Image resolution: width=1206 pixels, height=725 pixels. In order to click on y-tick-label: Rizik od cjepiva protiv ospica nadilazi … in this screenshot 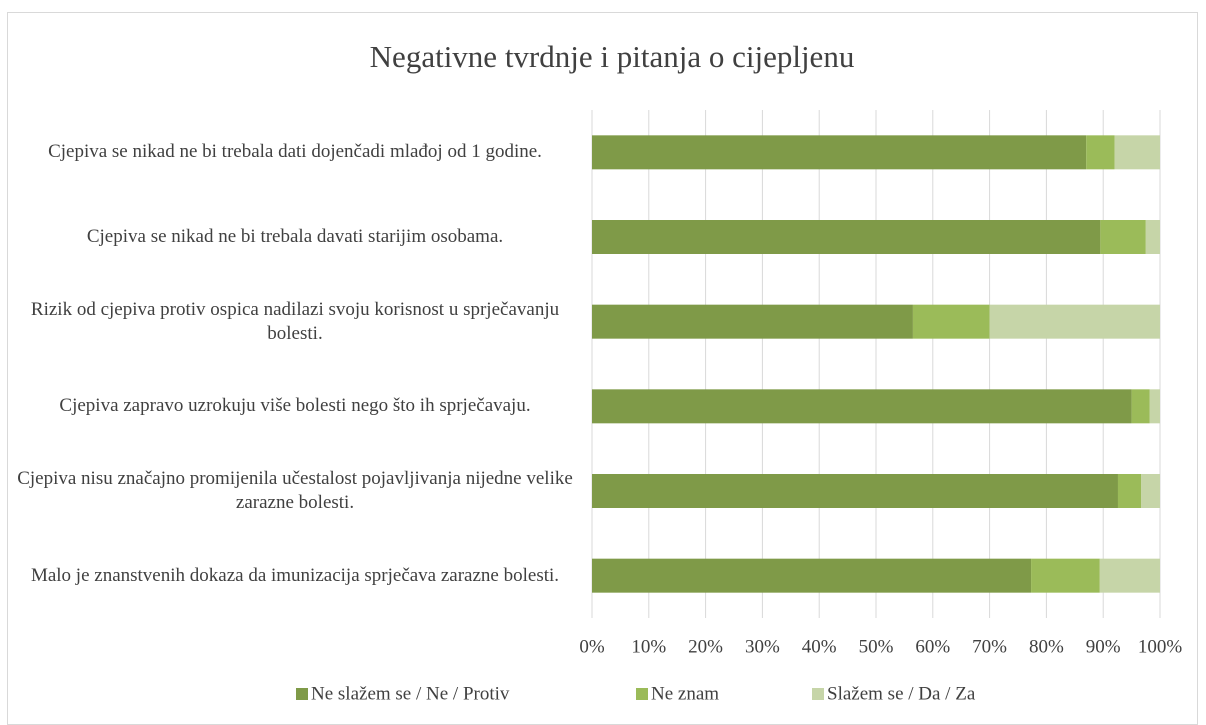, I will do `click(295, 321)`.